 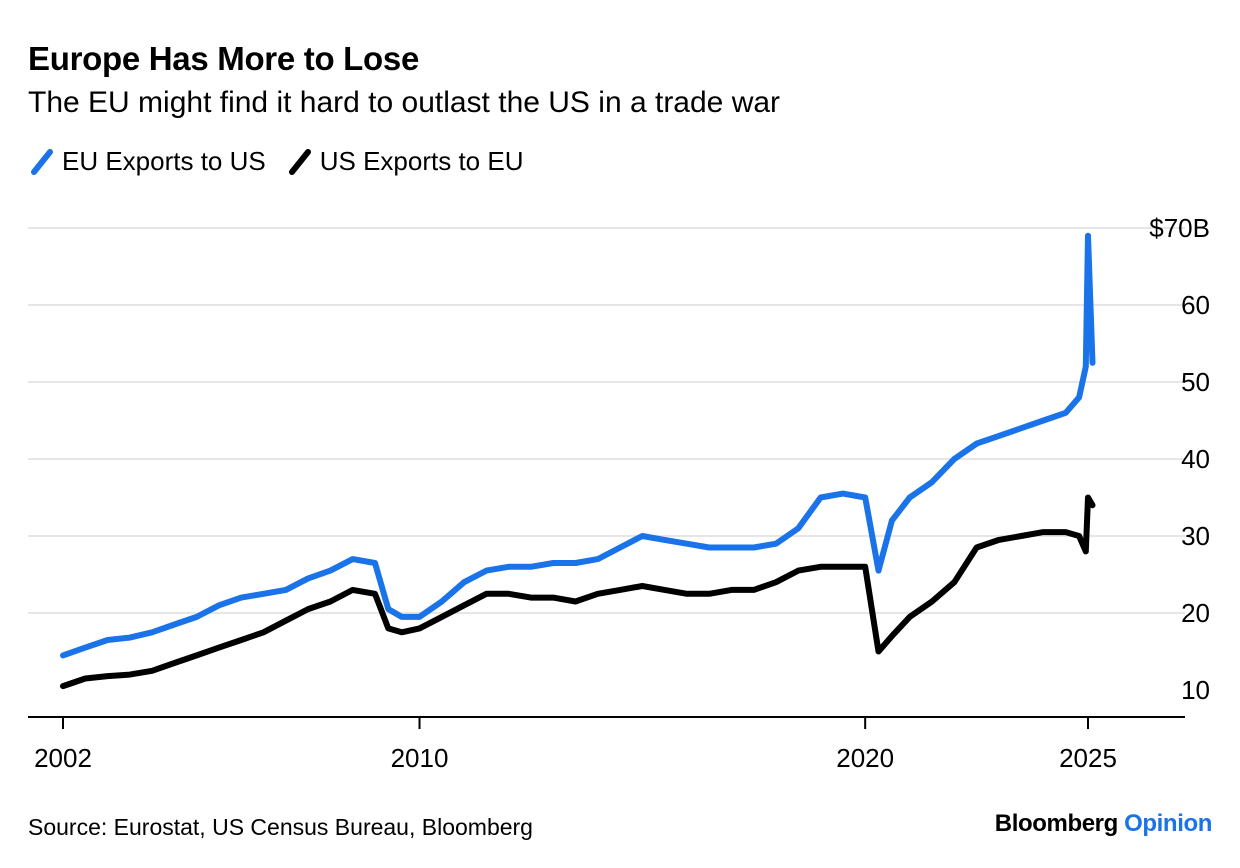 I want to click on bloomberg-opinion-logo: Bloomberg Opinion, so click(x=1103, y=824).